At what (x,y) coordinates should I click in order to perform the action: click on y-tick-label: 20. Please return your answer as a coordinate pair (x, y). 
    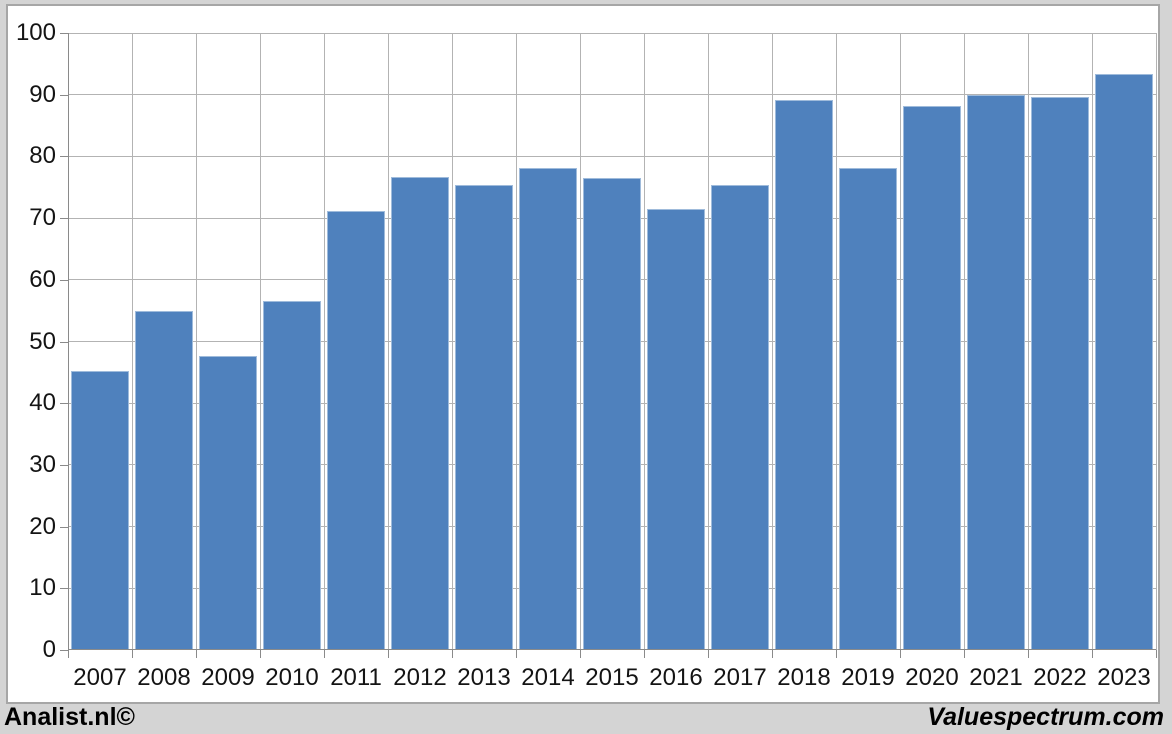
    Looking at the image, I should click on (42, 526).